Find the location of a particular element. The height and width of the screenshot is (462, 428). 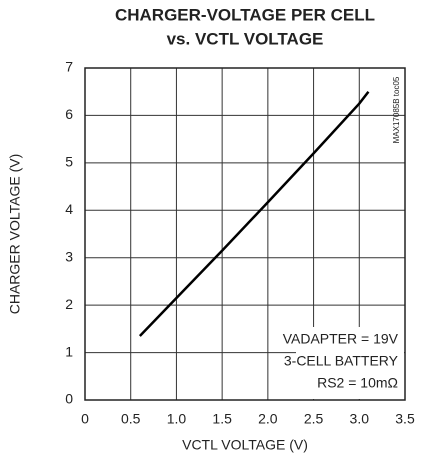

y-tick-label: 1 is located at coordinates (69, 351).